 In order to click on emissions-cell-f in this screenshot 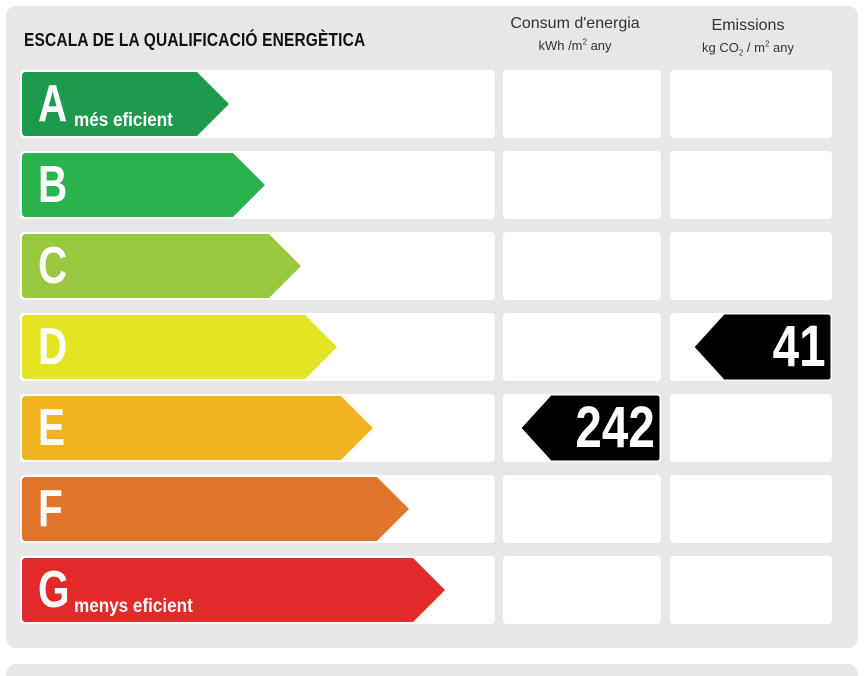, I will do `click(751, 509)`.